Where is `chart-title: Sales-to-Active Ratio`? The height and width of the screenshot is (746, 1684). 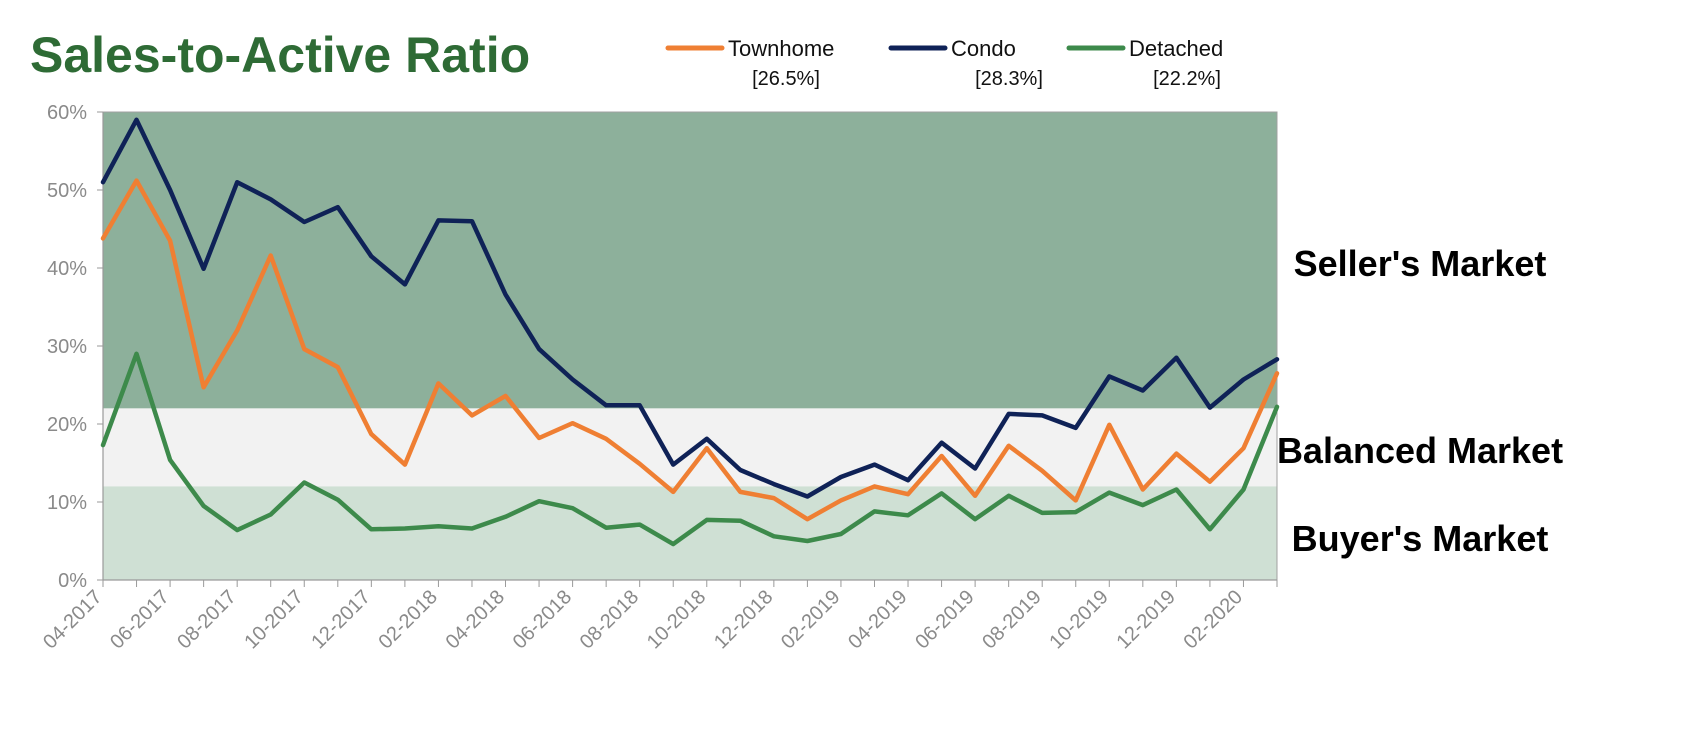 chart-title: Sales-to-Active Ratio is located at coordinates (280, 55).